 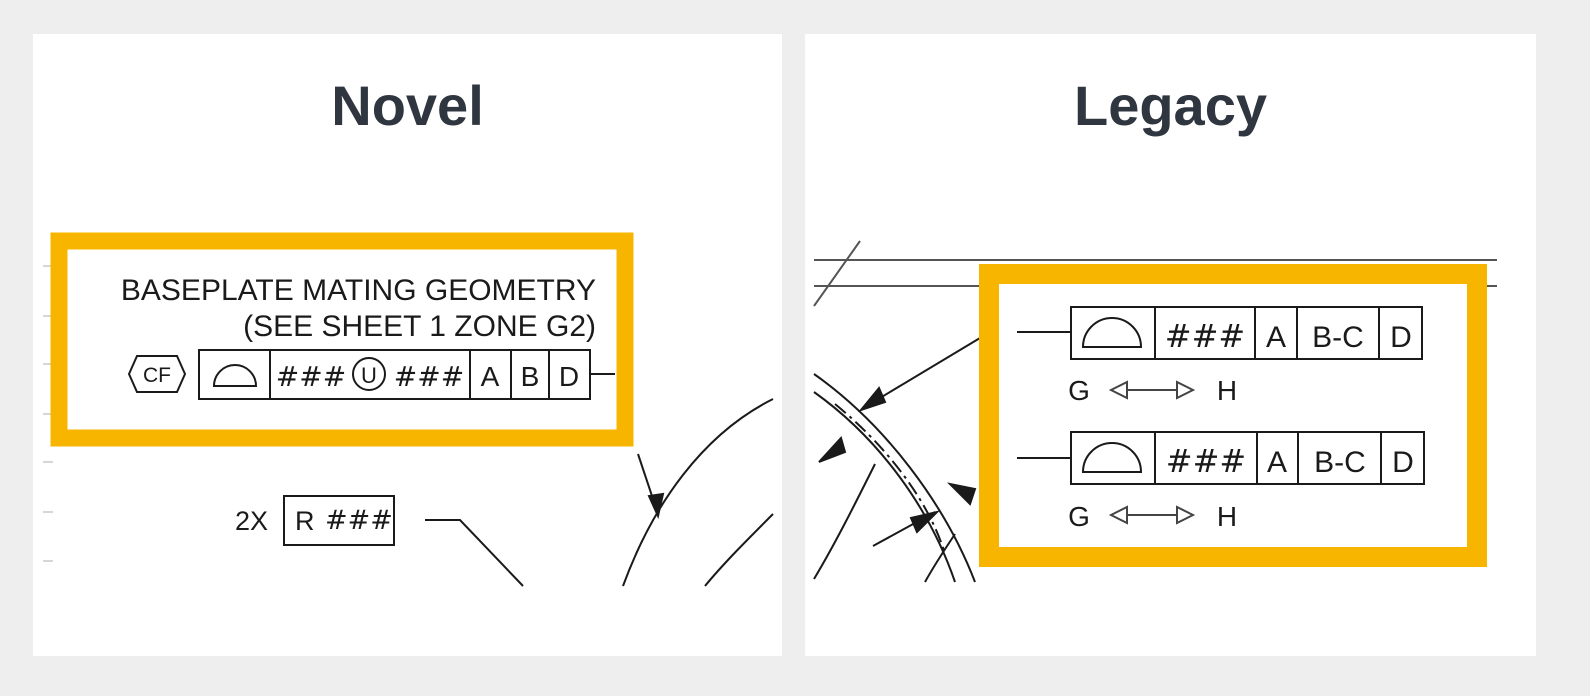 What do you see at coordinates (1170, 105) in the screenshot?
I see `legacy-title: Legacy` at bounding box center [1170, 105].